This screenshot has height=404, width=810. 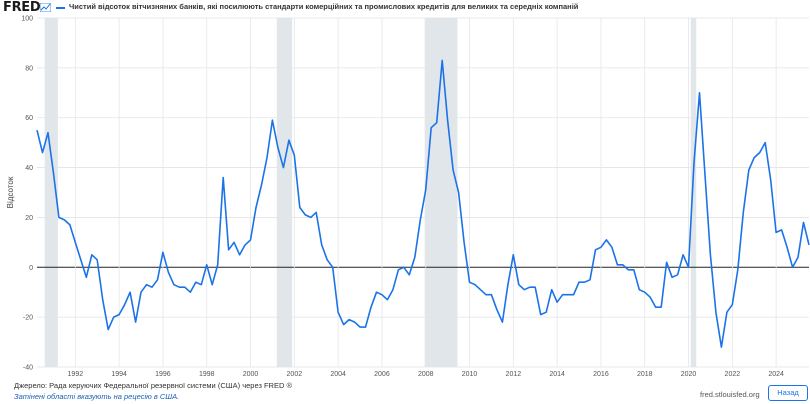 What do you see at coordinates (28, 318) in the screenshot?
I see `y-tick-label: -20` at bounding box center [28, 318].